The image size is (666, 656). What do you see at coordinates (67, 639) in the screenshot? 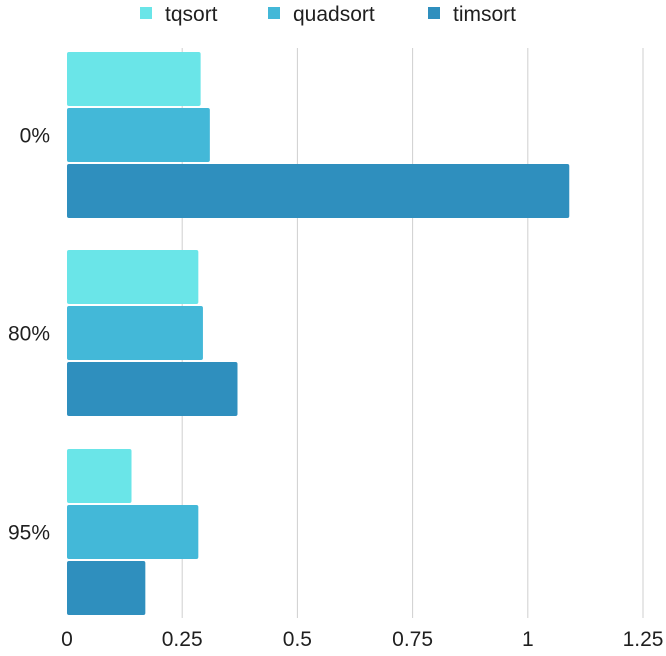
I see `x-tick-label: 0` at bounding box center [67, 639].